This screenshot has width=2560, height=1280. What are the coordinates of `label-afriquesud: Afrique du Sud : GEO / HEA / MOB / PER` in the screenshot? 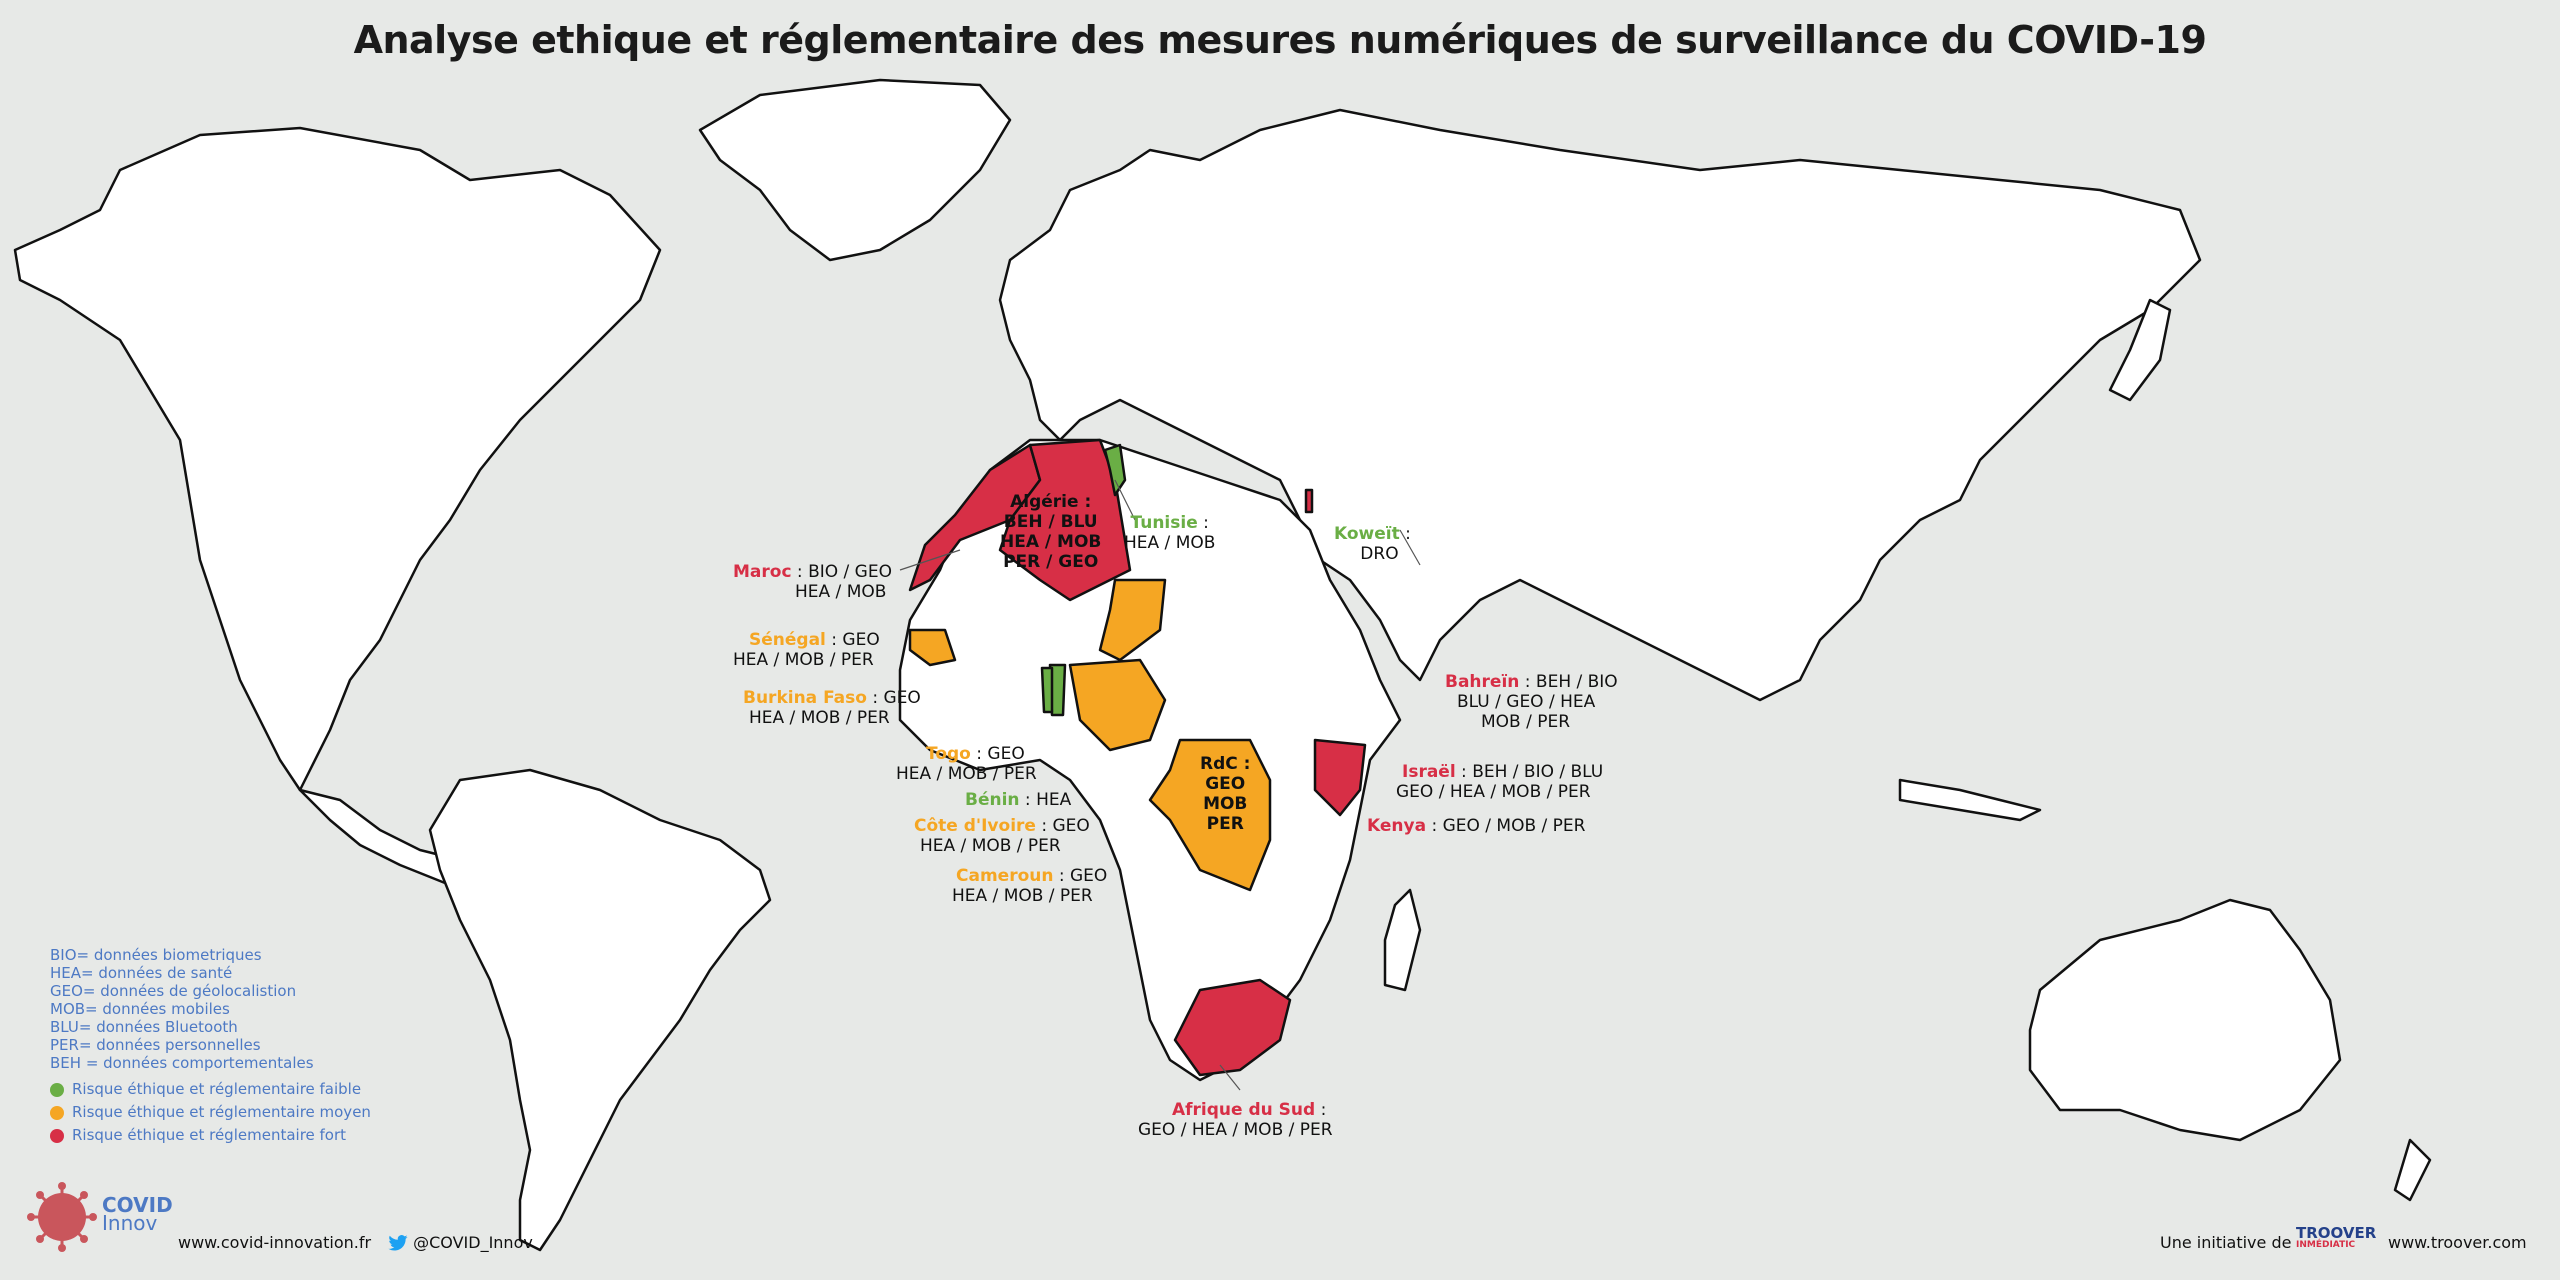 It's located at (1235, 1120).